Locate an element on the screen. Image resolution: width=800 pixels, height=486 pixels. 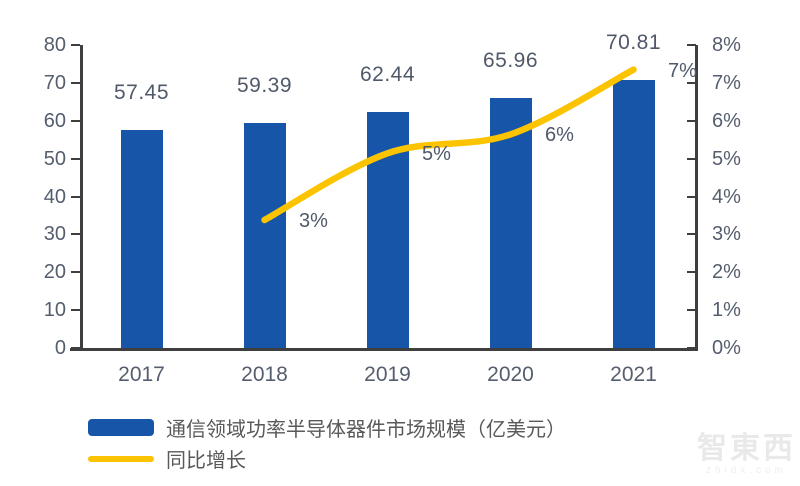
y-axis-right-tick-label: 0% is located at coordinates (726, 348).